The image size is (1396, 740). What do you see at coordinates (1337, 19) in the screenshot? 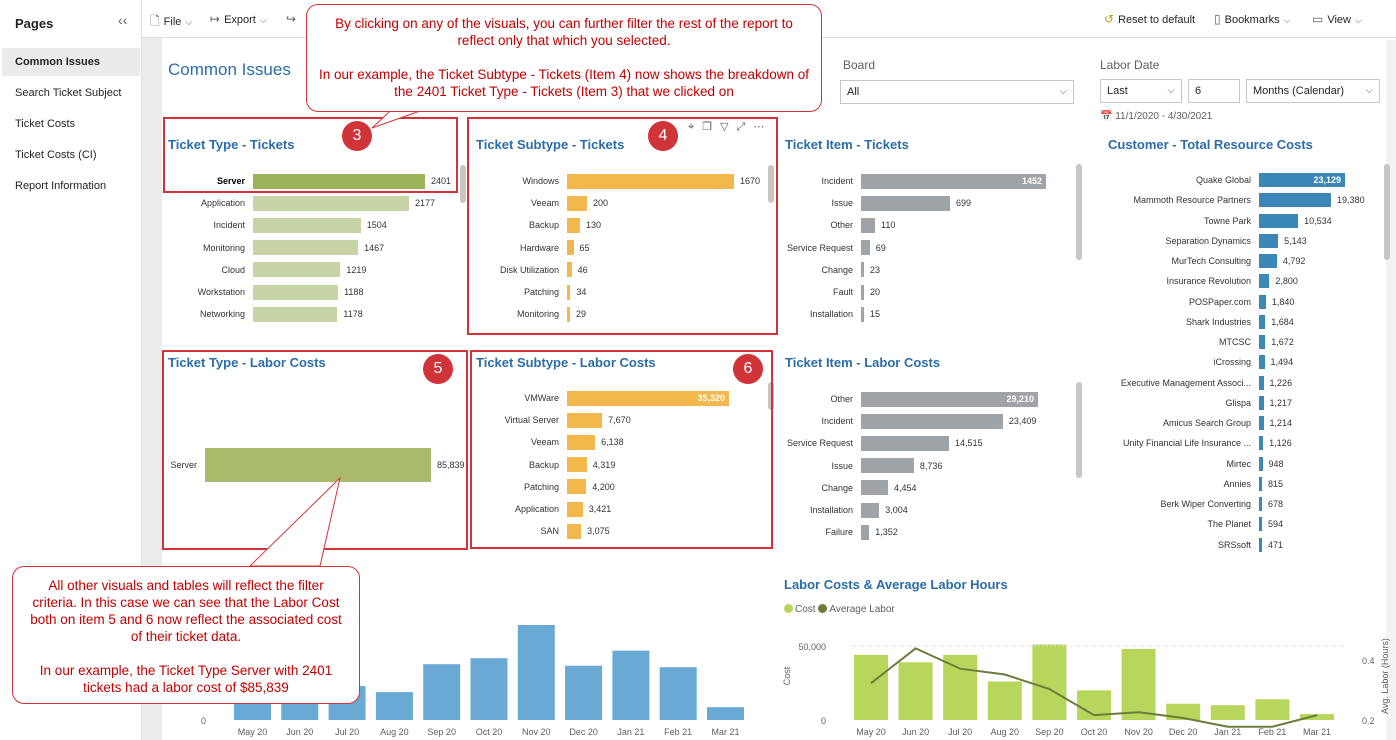
I see `view-menu: ▭ View ⌵` at bounding box center [1337, 19].